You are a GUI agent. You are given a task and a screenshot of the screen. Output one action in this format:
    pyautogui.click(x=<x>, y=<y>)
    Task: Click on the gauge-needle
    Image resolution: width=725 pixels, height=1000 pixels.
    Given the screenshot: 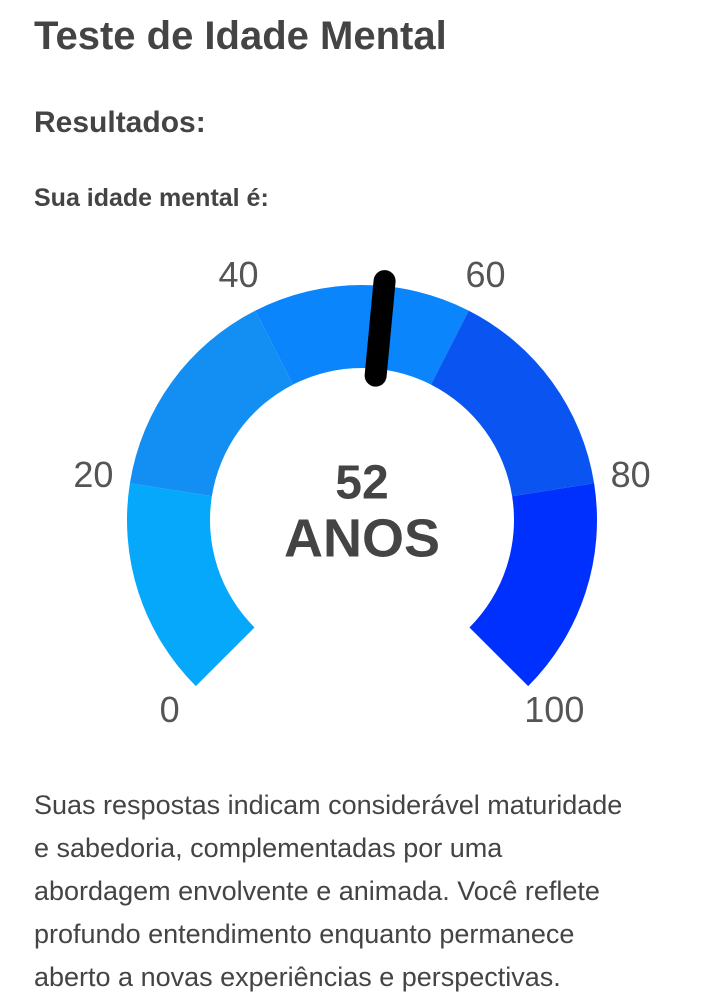 What is the action you would take?
    pyautogui.click(x=380, y=328)
    